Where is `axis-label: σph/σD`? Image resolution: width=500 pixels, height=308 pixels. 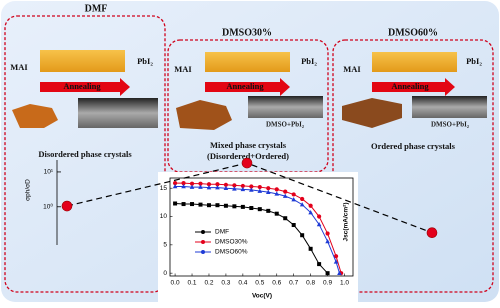 axis-label: σph/σD is located at coordinates (28, 190).